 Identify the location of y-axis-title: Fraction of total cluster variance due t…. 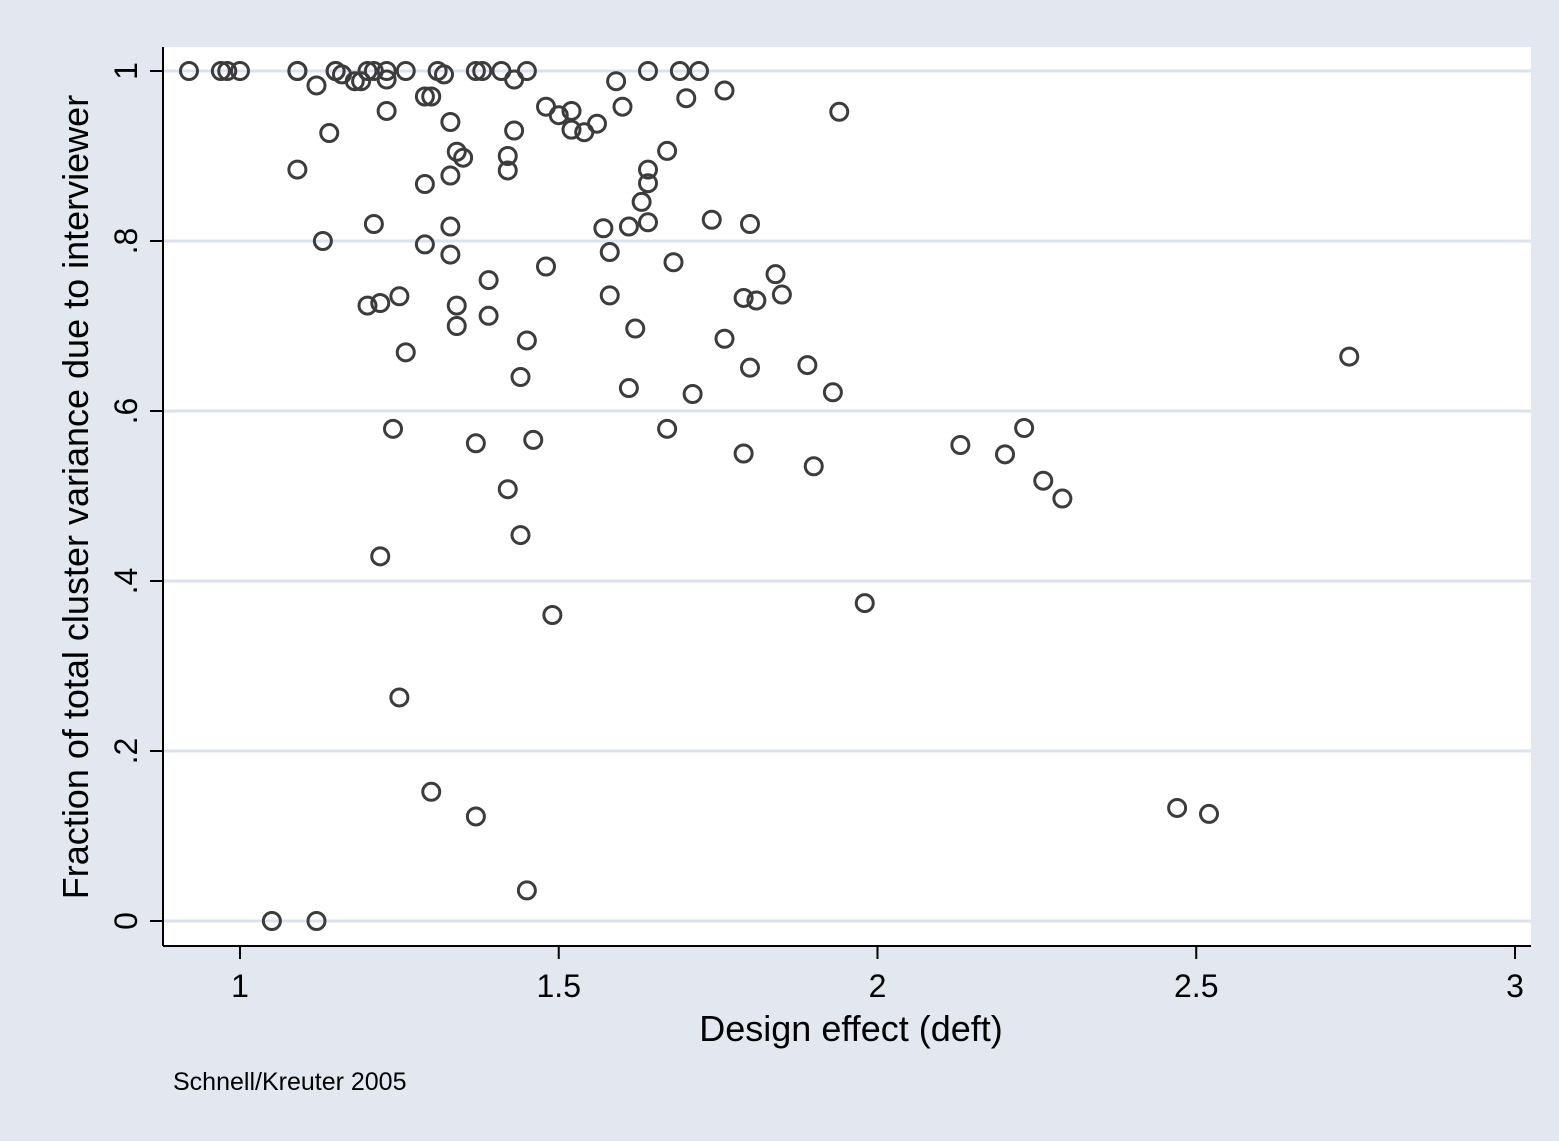
(75, 497).